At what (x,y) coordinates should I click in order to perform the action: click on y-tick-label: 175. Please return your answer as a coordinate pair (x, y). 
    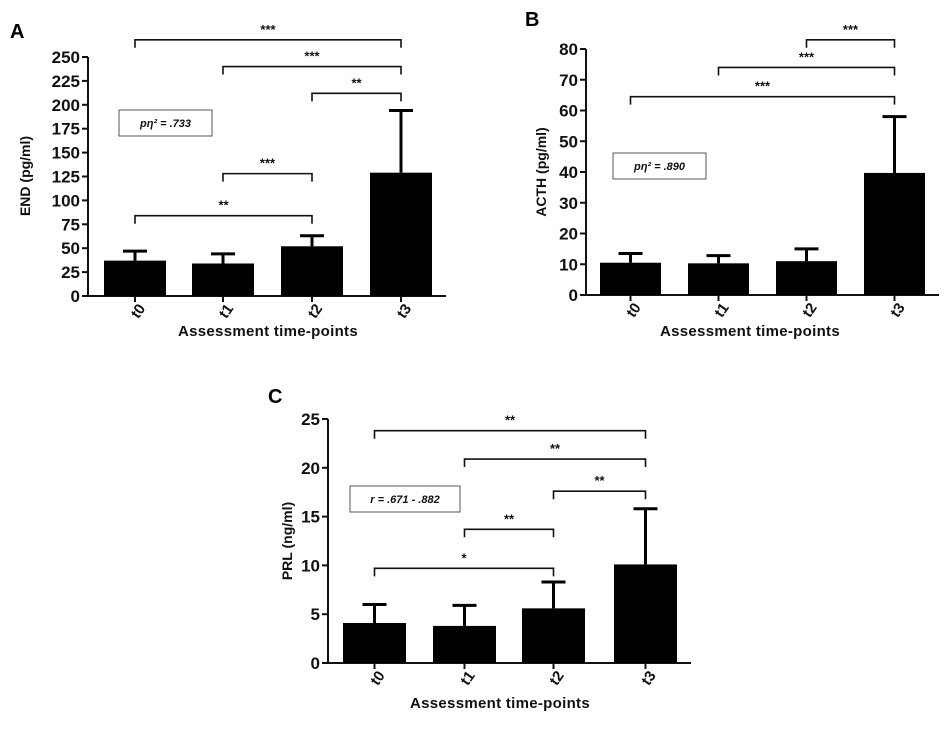
    Looking at the image, I should click on (66, 129).